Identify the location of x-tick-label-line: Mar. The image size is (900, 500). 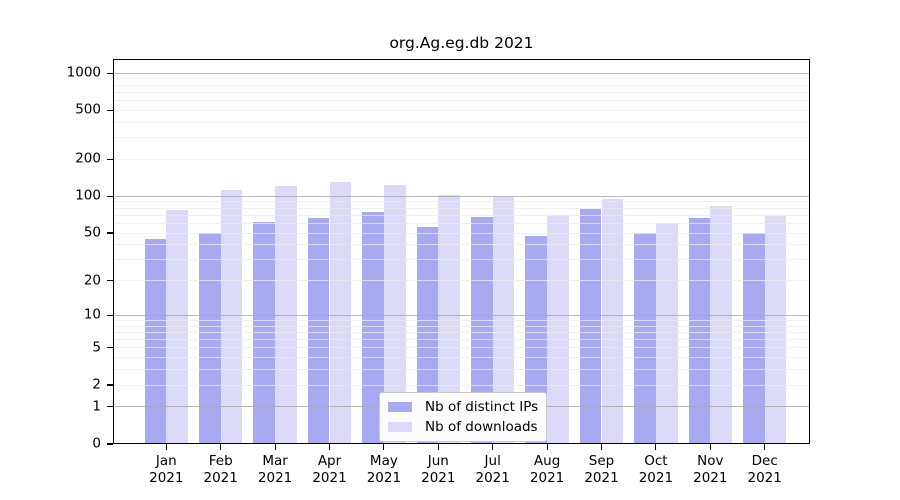
(275, 461).